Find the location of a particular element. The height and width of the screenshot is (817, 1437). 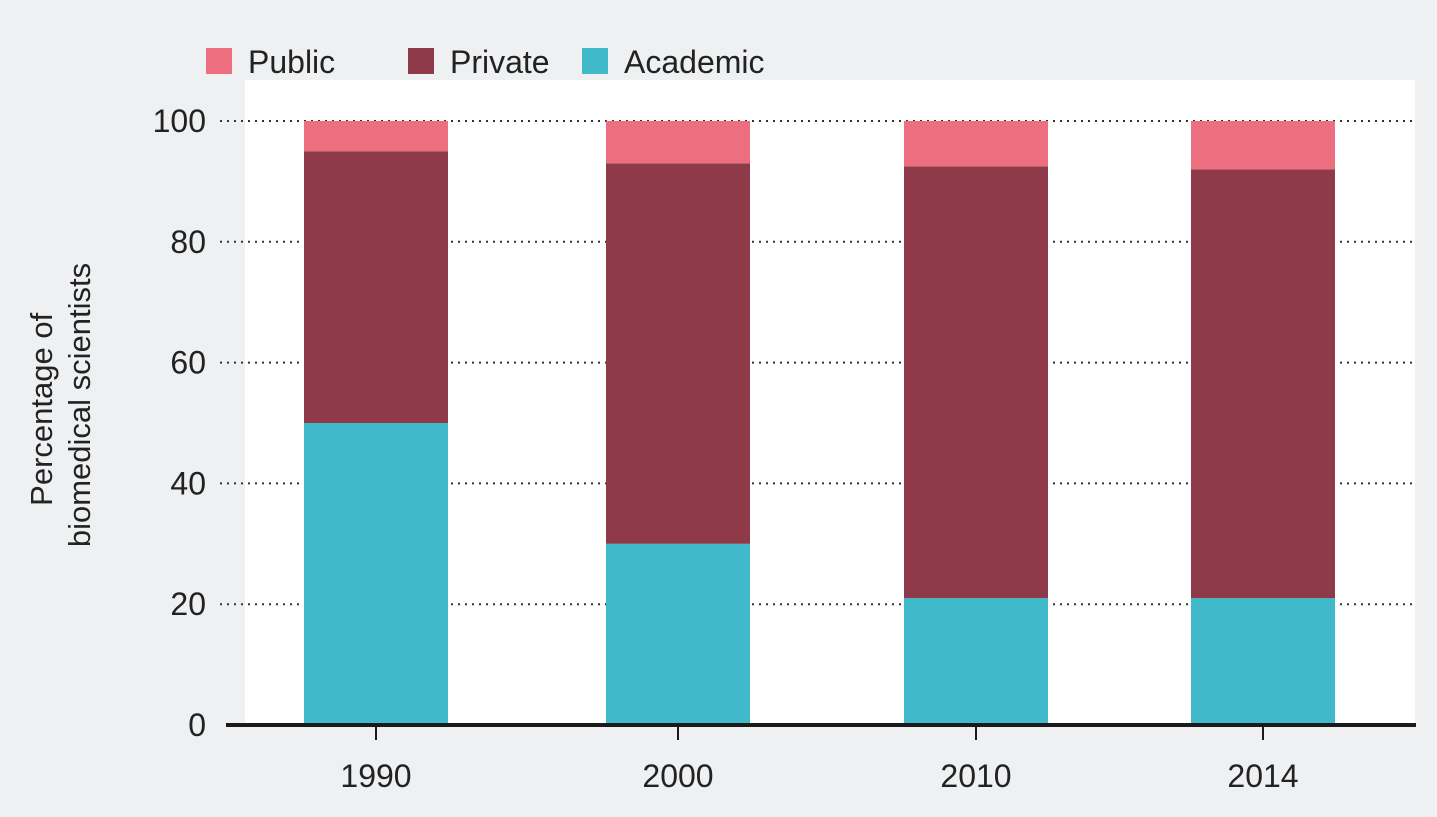

y-tick-label: 20 is located at coordinates (188, 604).